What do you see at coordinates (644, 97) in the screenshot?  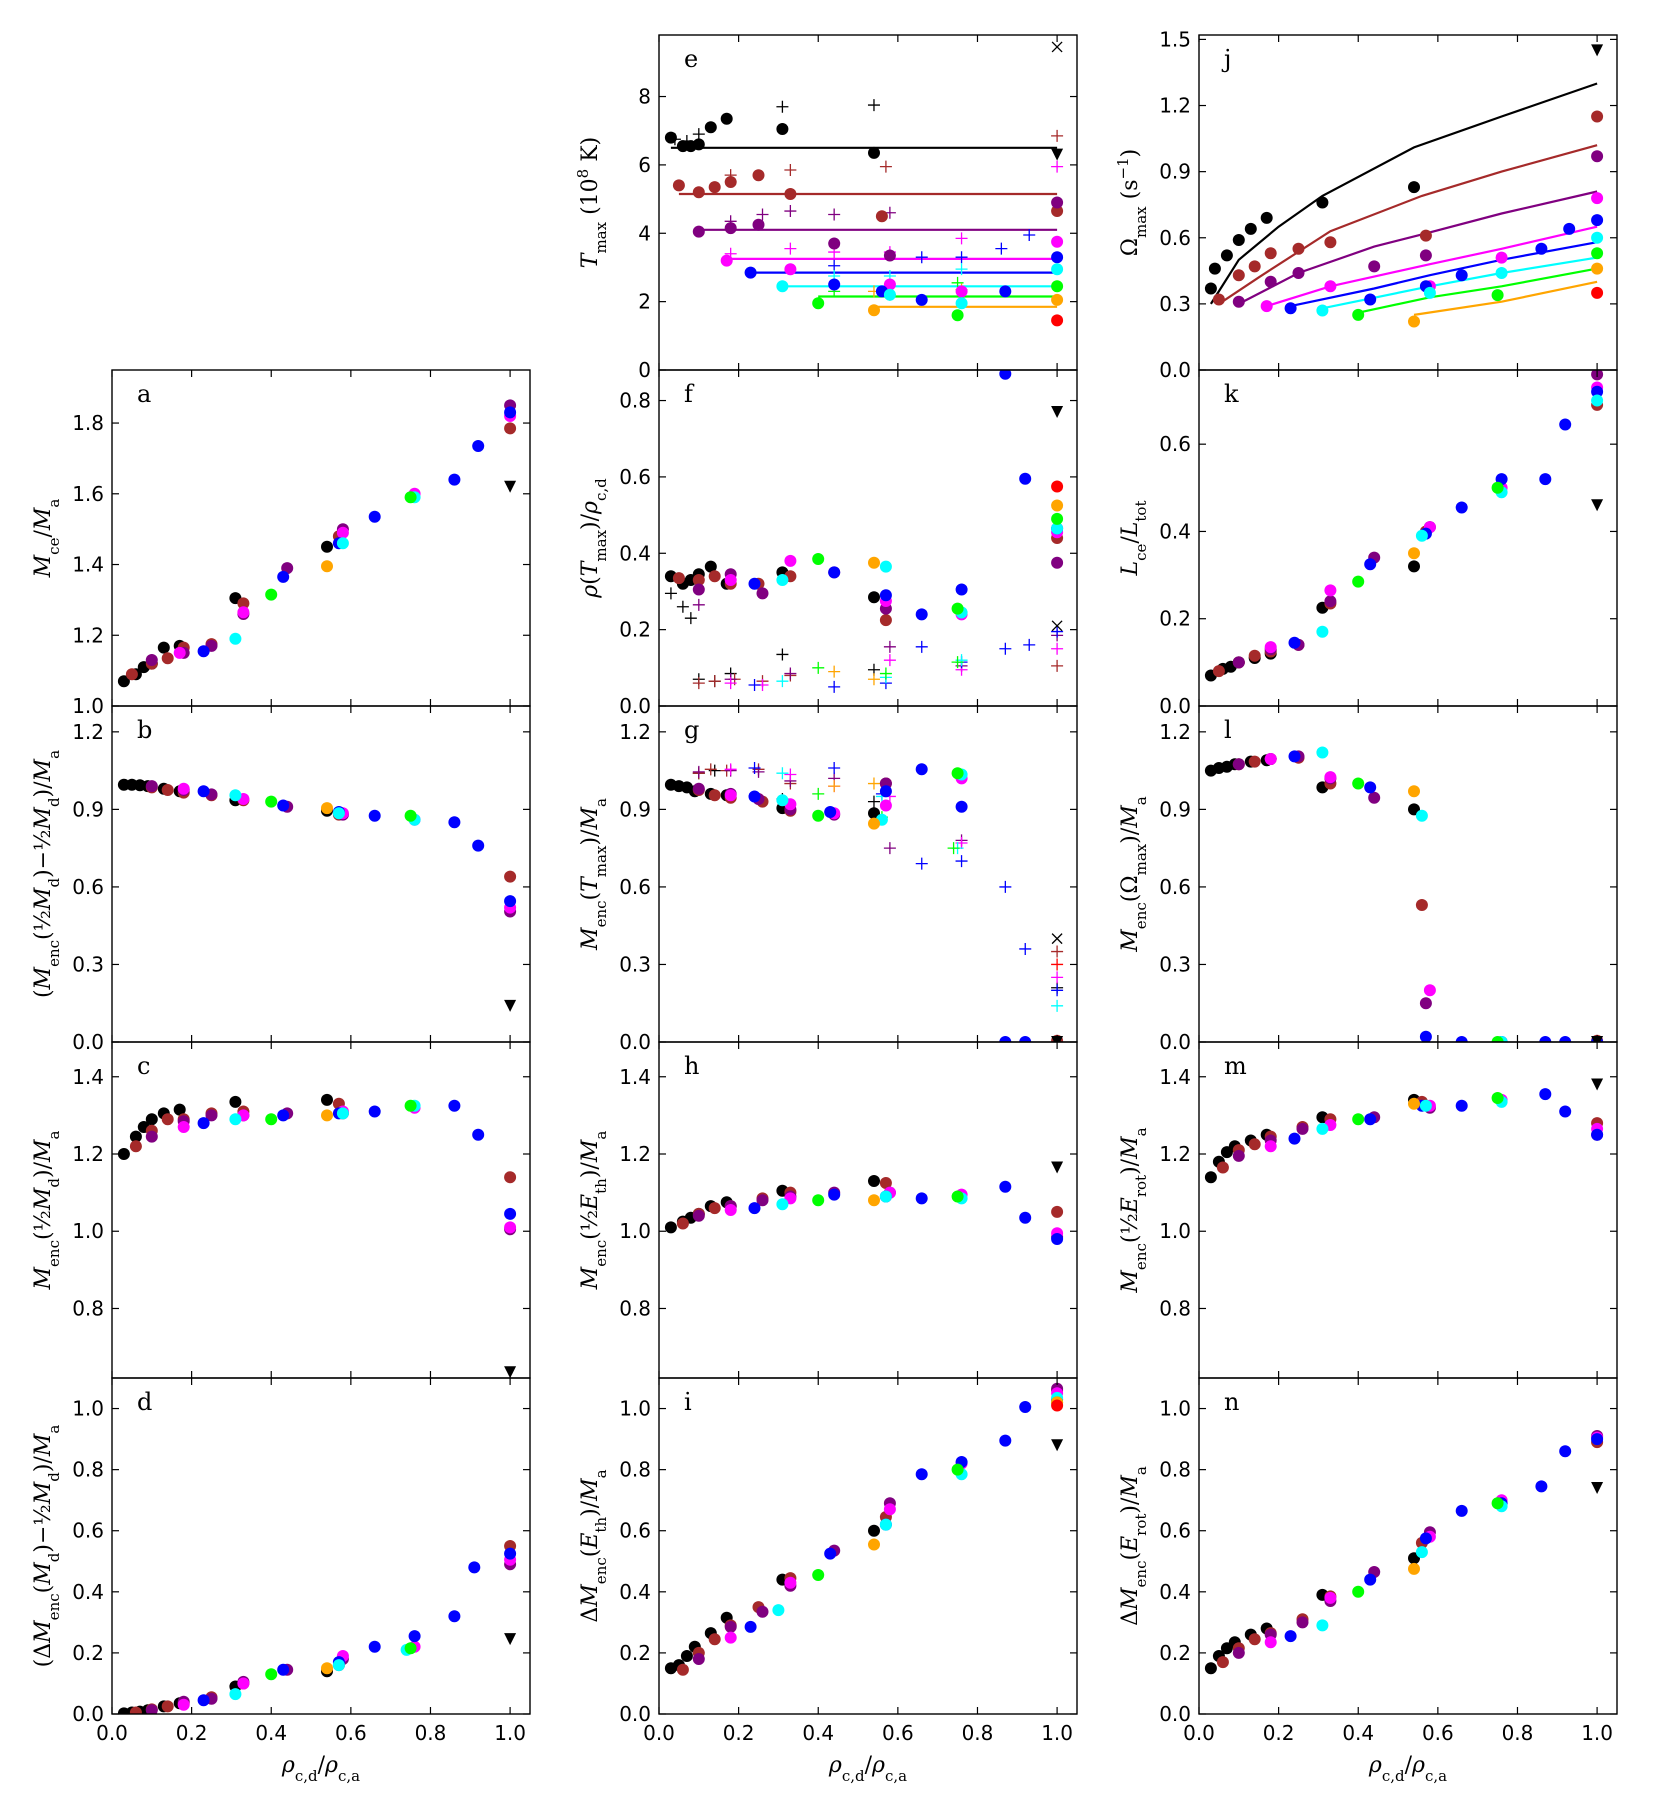 I see `y-tick-label: 8` at bounding box center [644, 97].